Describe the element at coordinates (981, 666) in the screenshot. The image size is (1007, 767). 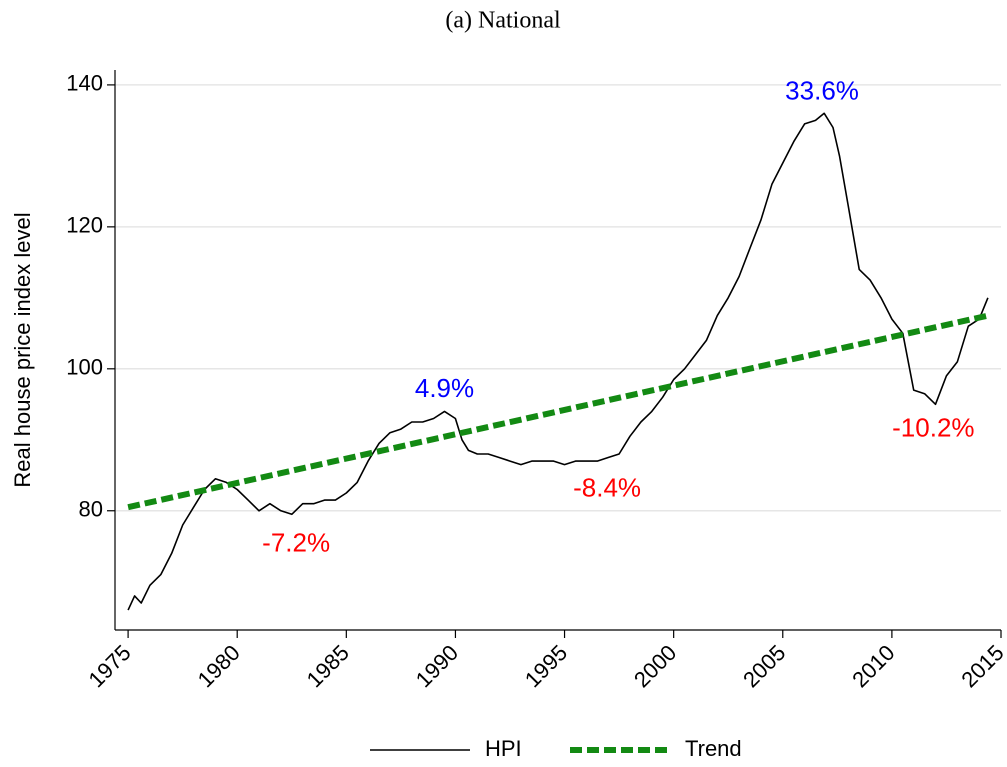
I see `x-tick-label: 2015` at that location.